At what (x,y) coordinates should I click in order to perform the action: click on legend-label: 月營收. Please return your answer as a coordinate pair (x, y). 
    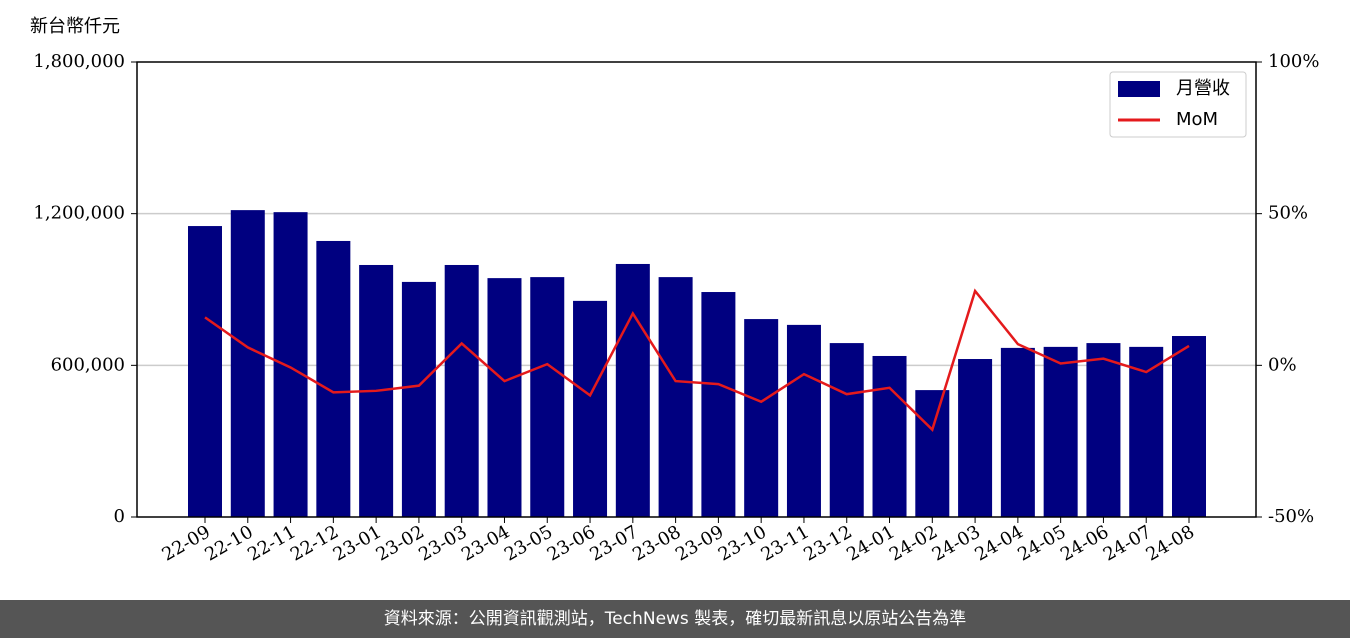
    Looking at the image, I should click on (1203, 88).